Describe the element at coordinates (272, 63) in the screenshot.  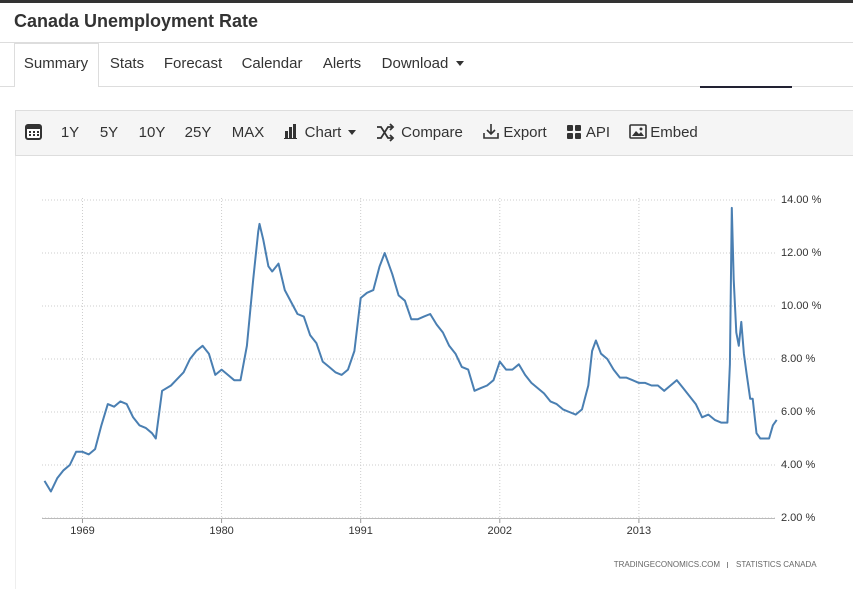
I see `nav-tab: Calendar` at that location.